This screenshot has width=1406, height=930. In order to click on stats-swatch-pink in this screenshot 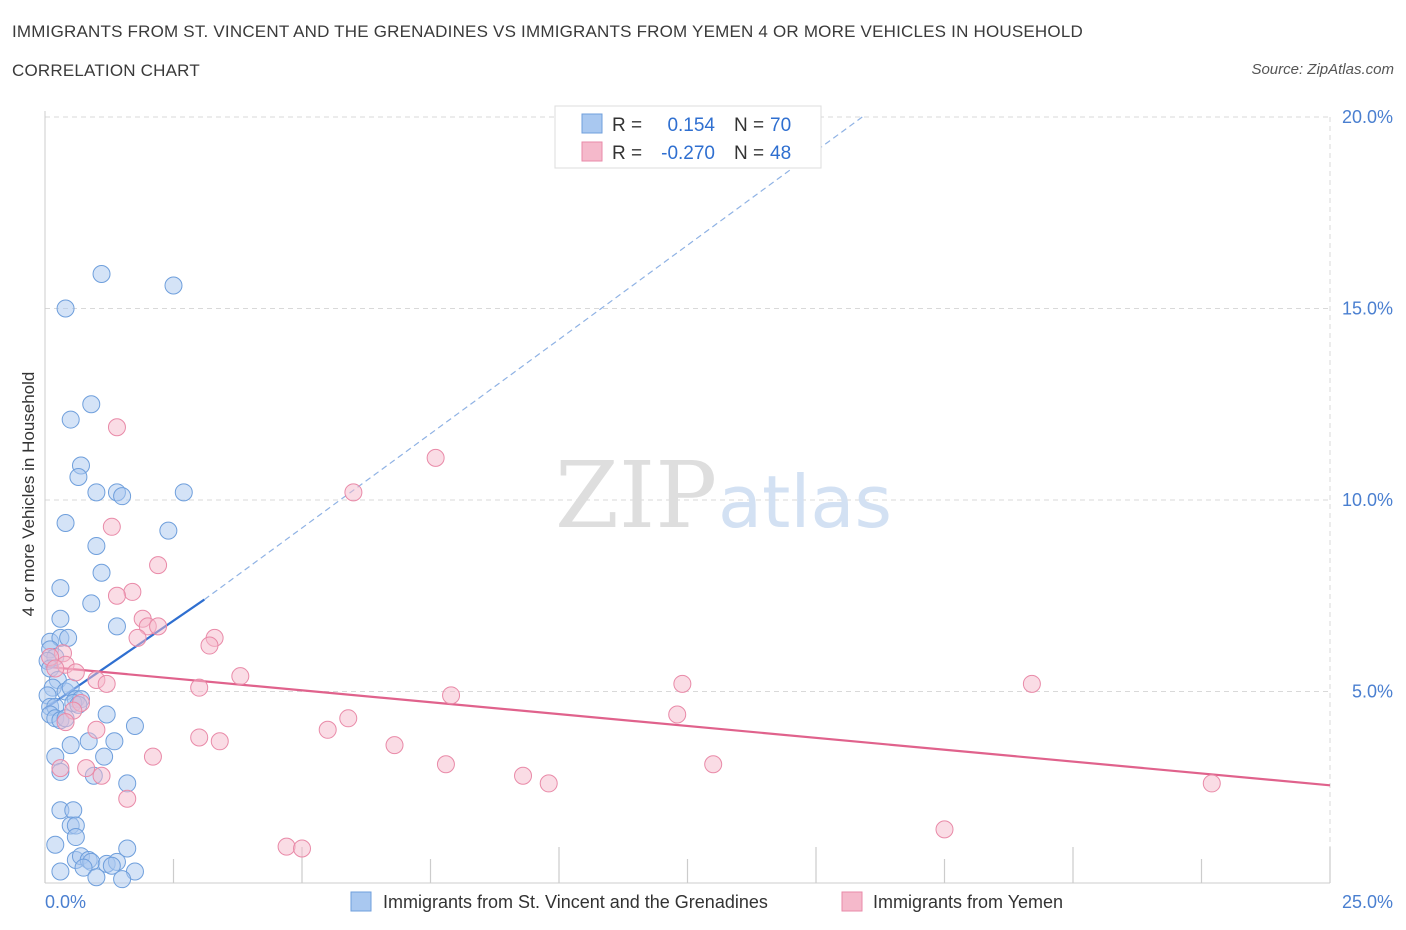, I will do `click(592, 151)`.